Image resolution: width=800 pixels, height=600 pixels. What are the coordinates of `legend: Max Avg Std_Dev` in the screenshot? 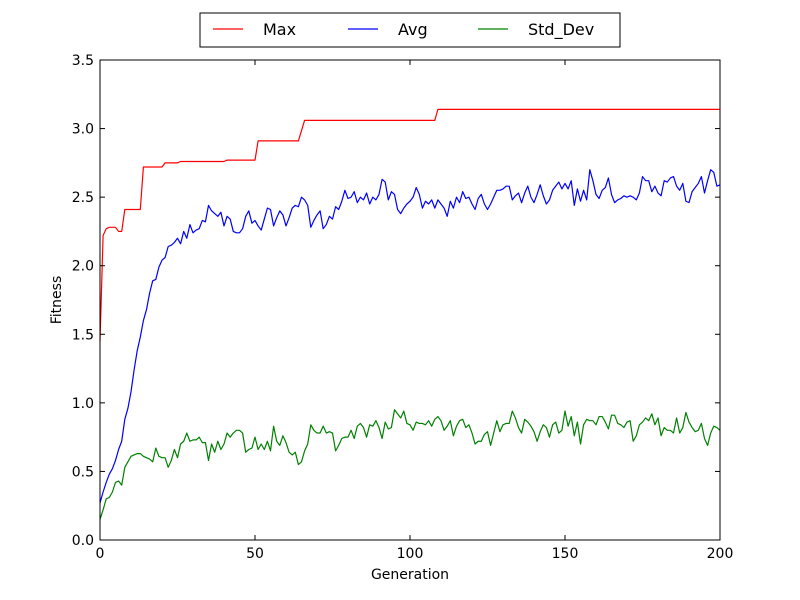 It's located at (410, 30).